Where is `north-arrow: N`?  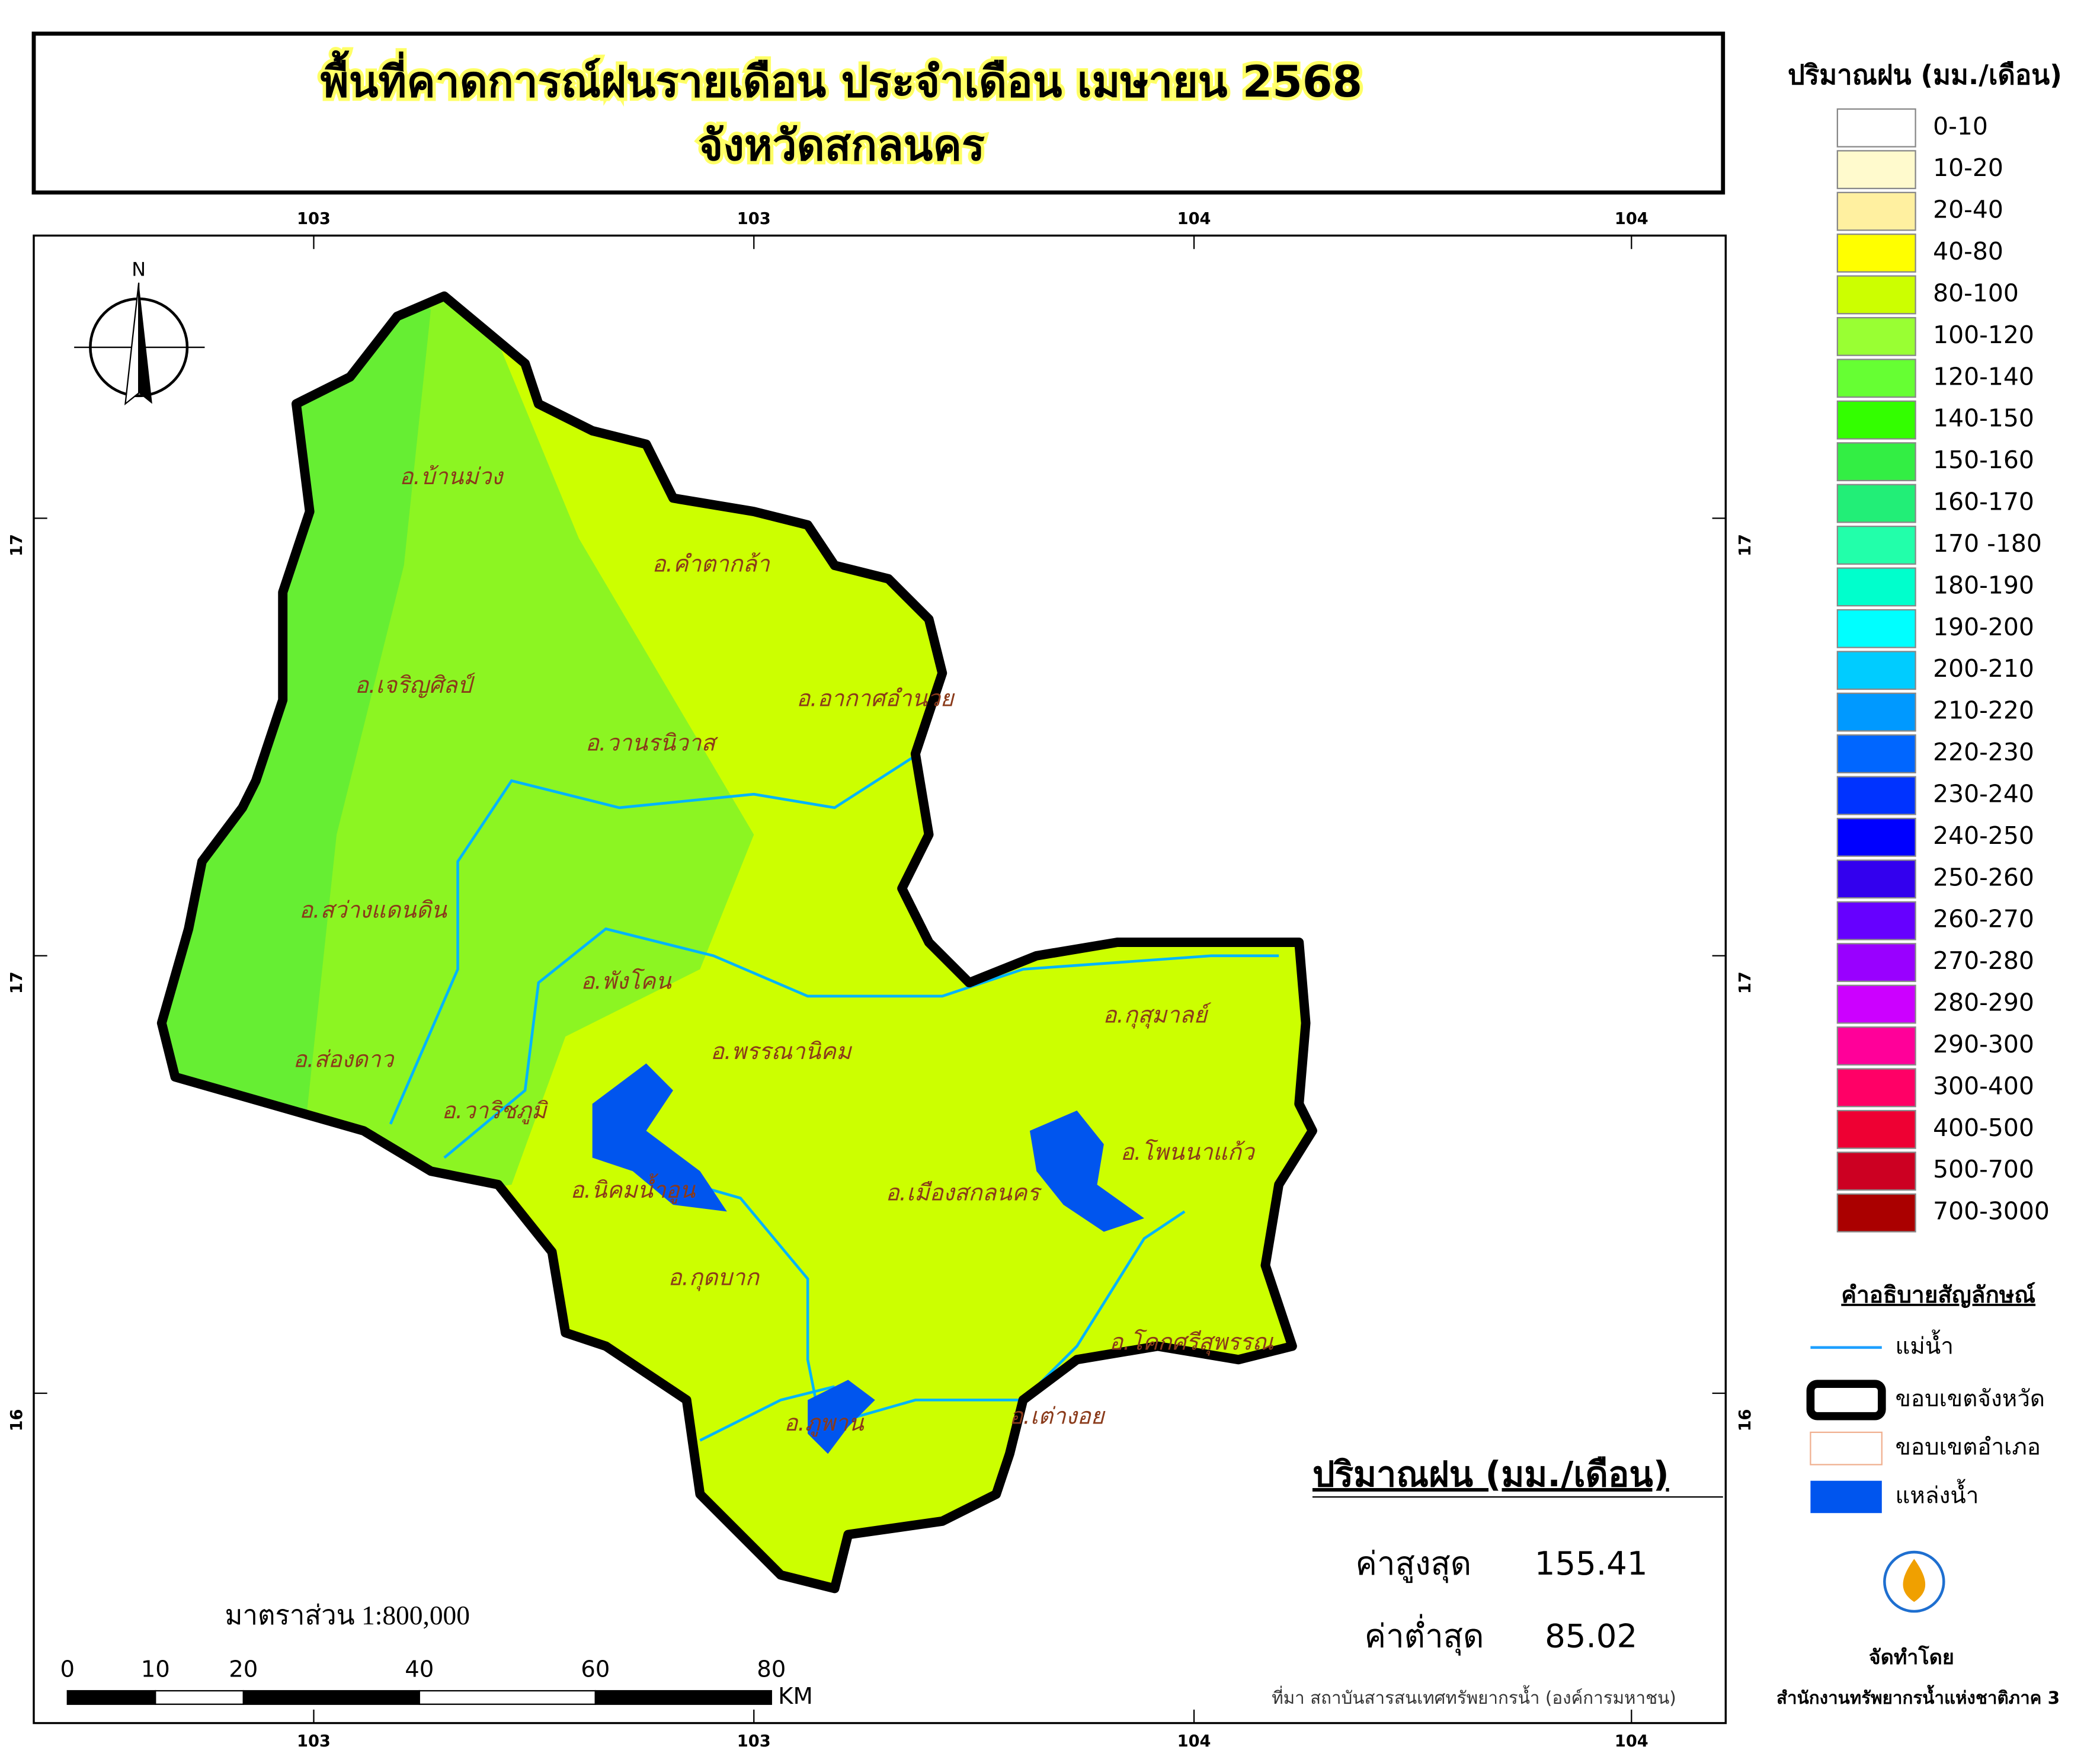 north-arrow: N is located at coordinates (139, 332).